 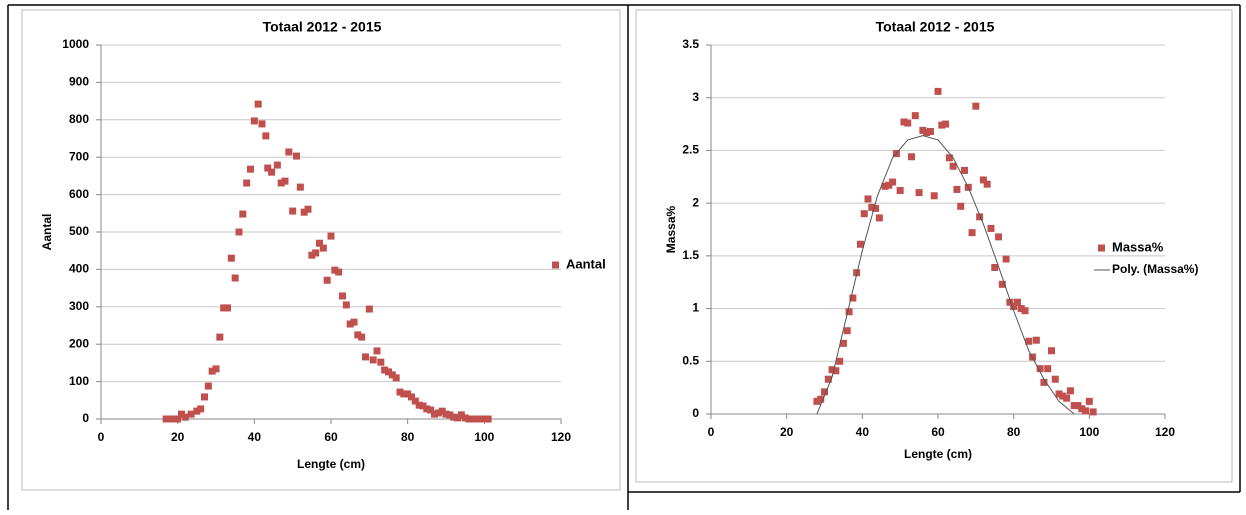 I want to click on x-tick-label: 120, so click(x=1165, y=432).